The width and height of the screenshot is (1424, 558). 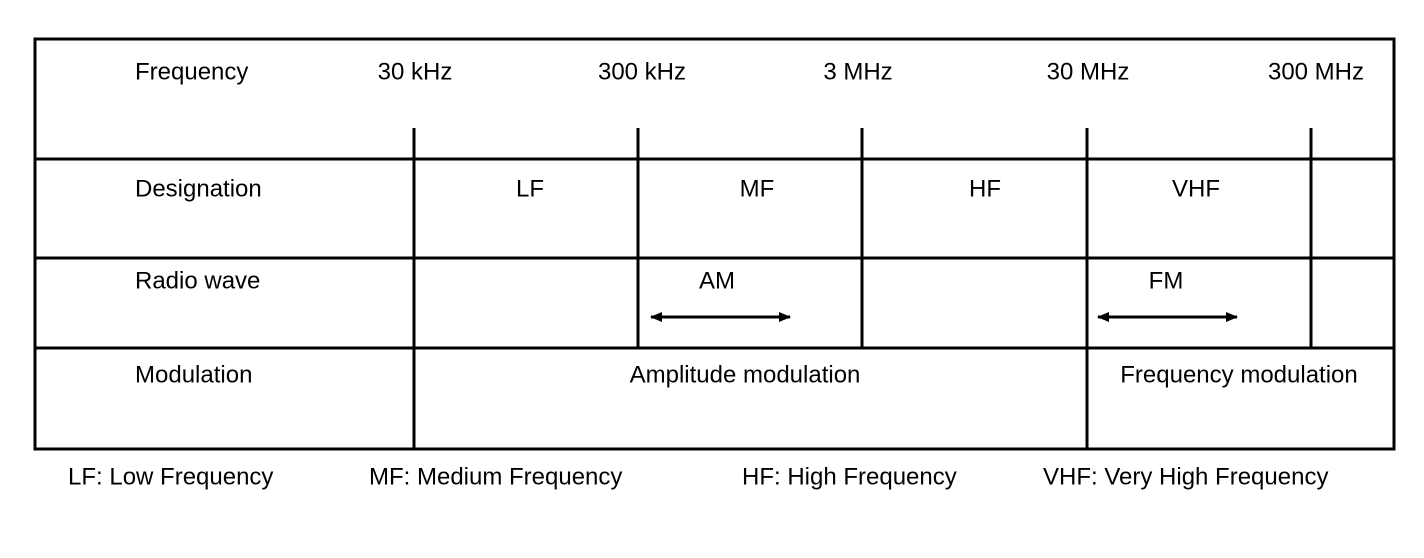 What do you see at coordinates (717, 280) in the screenshot?
I see `radio-wave: AM` at bounding box center [717, 280].